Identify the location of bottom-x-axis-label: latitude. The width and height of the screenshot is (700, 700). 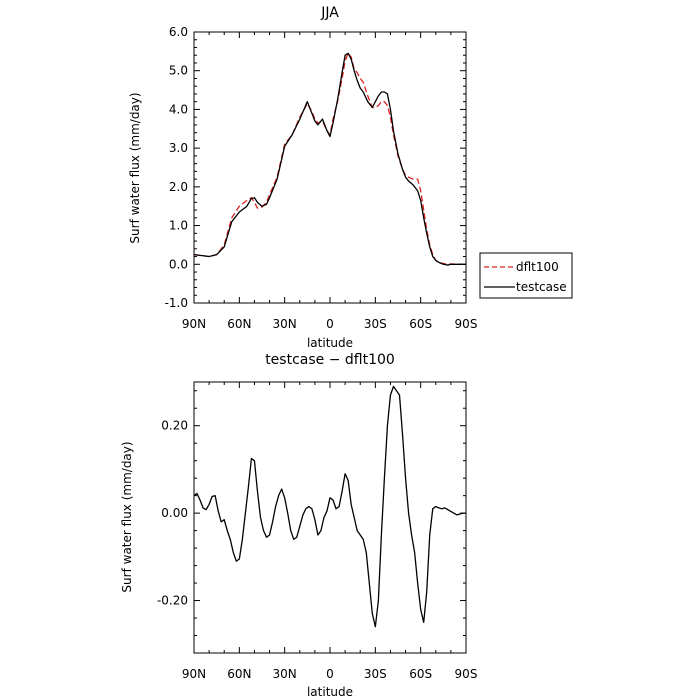
(330, 692).